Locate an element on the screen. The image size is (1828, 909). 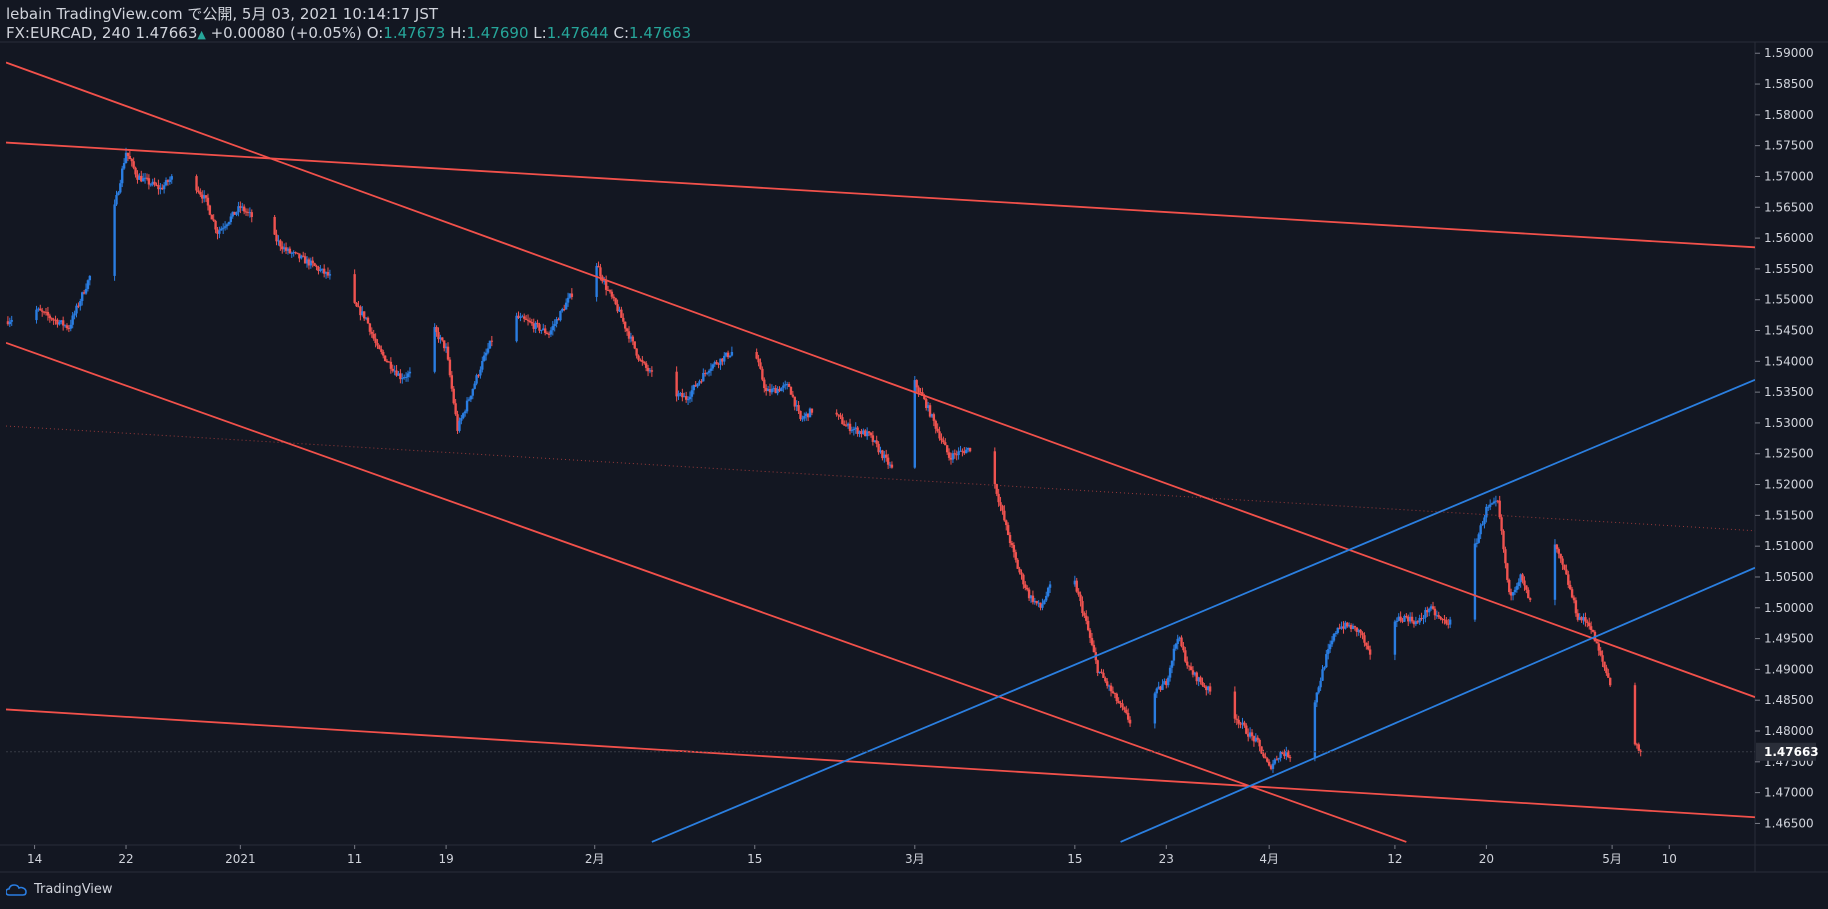
red-trend-line is located at coordinates (880, 763).